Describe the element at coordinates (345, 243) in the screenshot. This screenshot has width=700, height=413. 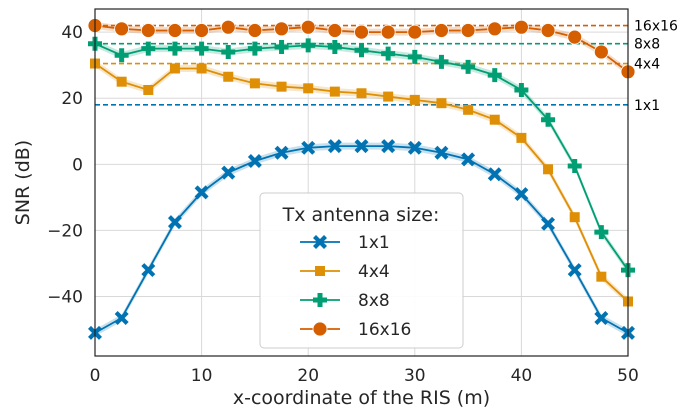
I see `legend-item-1x1: 1x1` at that location.